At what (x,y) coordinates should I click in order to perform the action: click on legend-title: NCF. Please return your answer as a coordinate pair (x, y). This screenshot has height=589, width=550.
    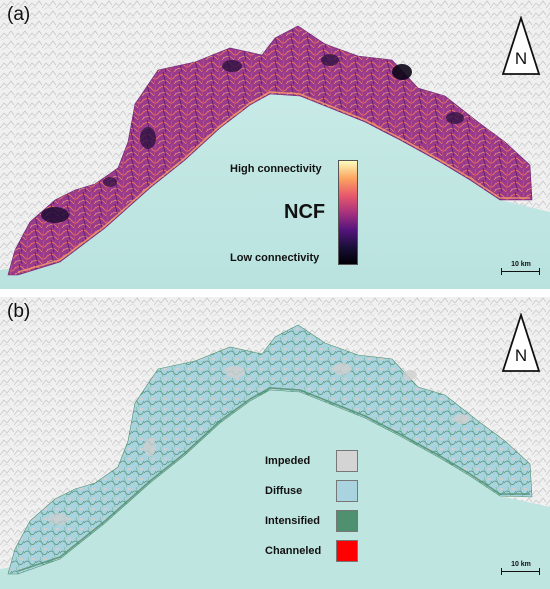
    Looking at the image, I should click on (305, 212).